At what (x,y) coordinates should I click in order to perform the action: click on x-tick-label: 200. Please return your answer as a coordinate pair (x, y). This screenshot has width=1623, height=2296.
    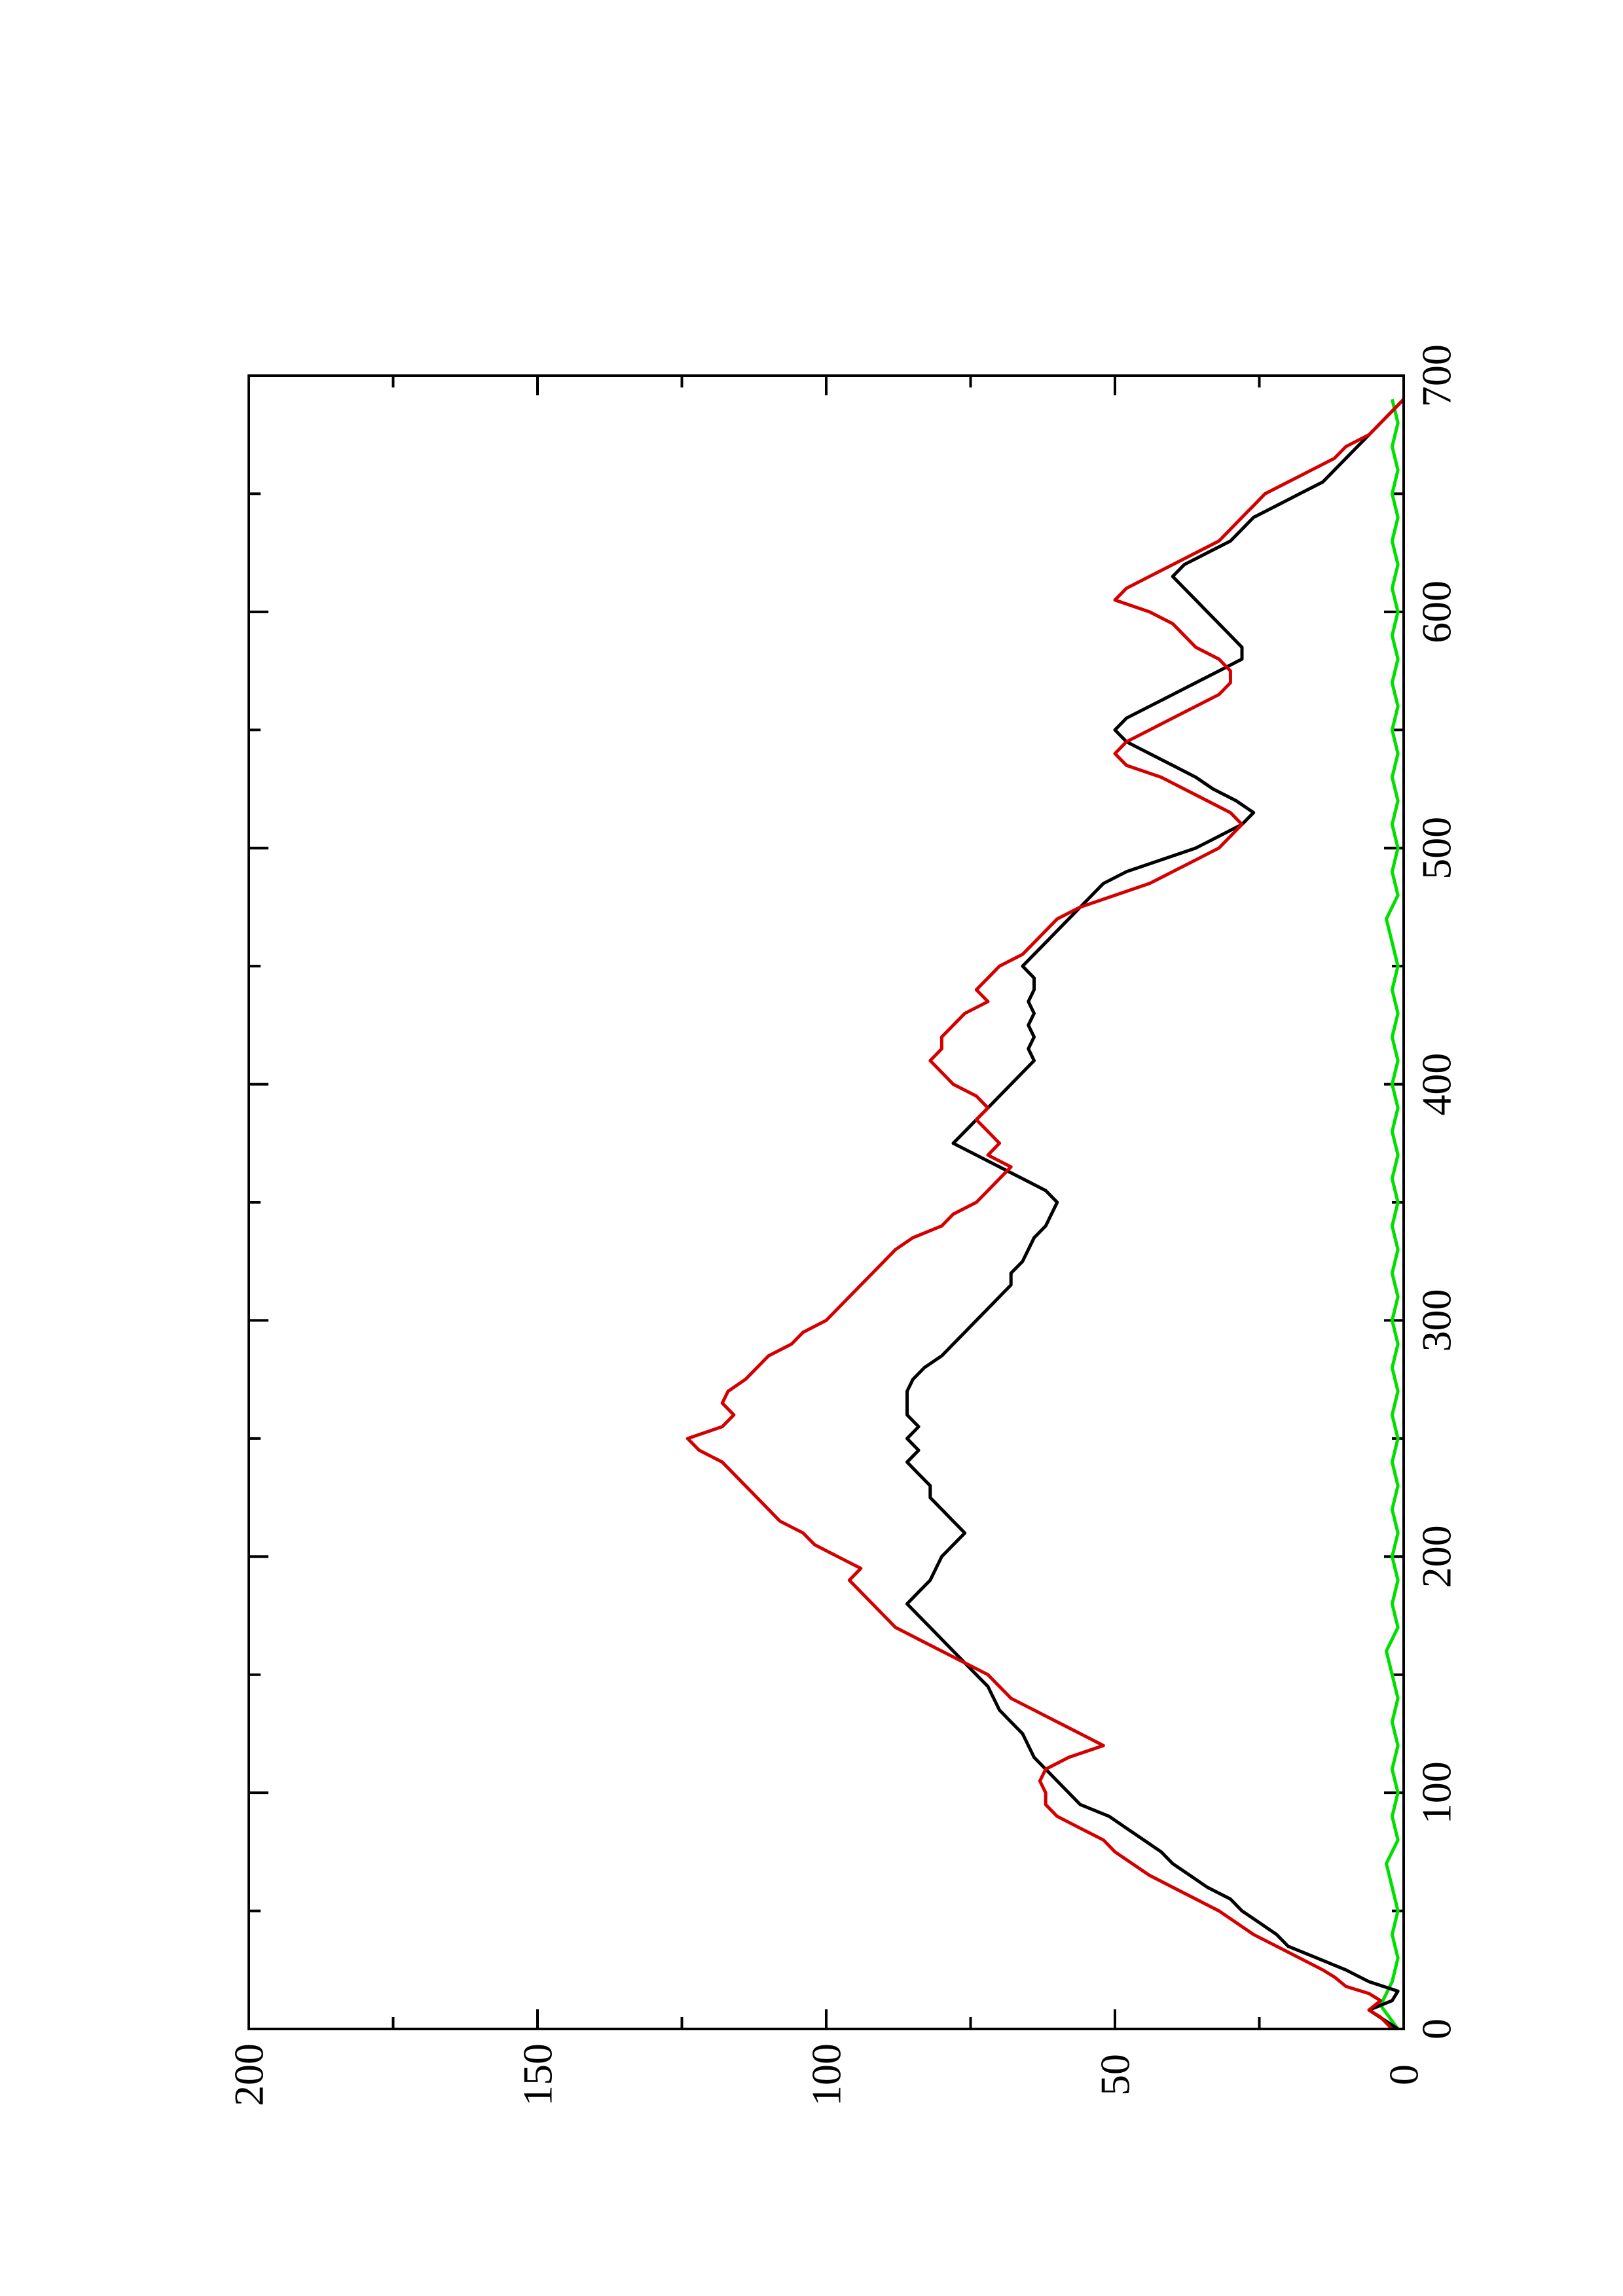
    Looking at the image, I should click on (1436, 1556).